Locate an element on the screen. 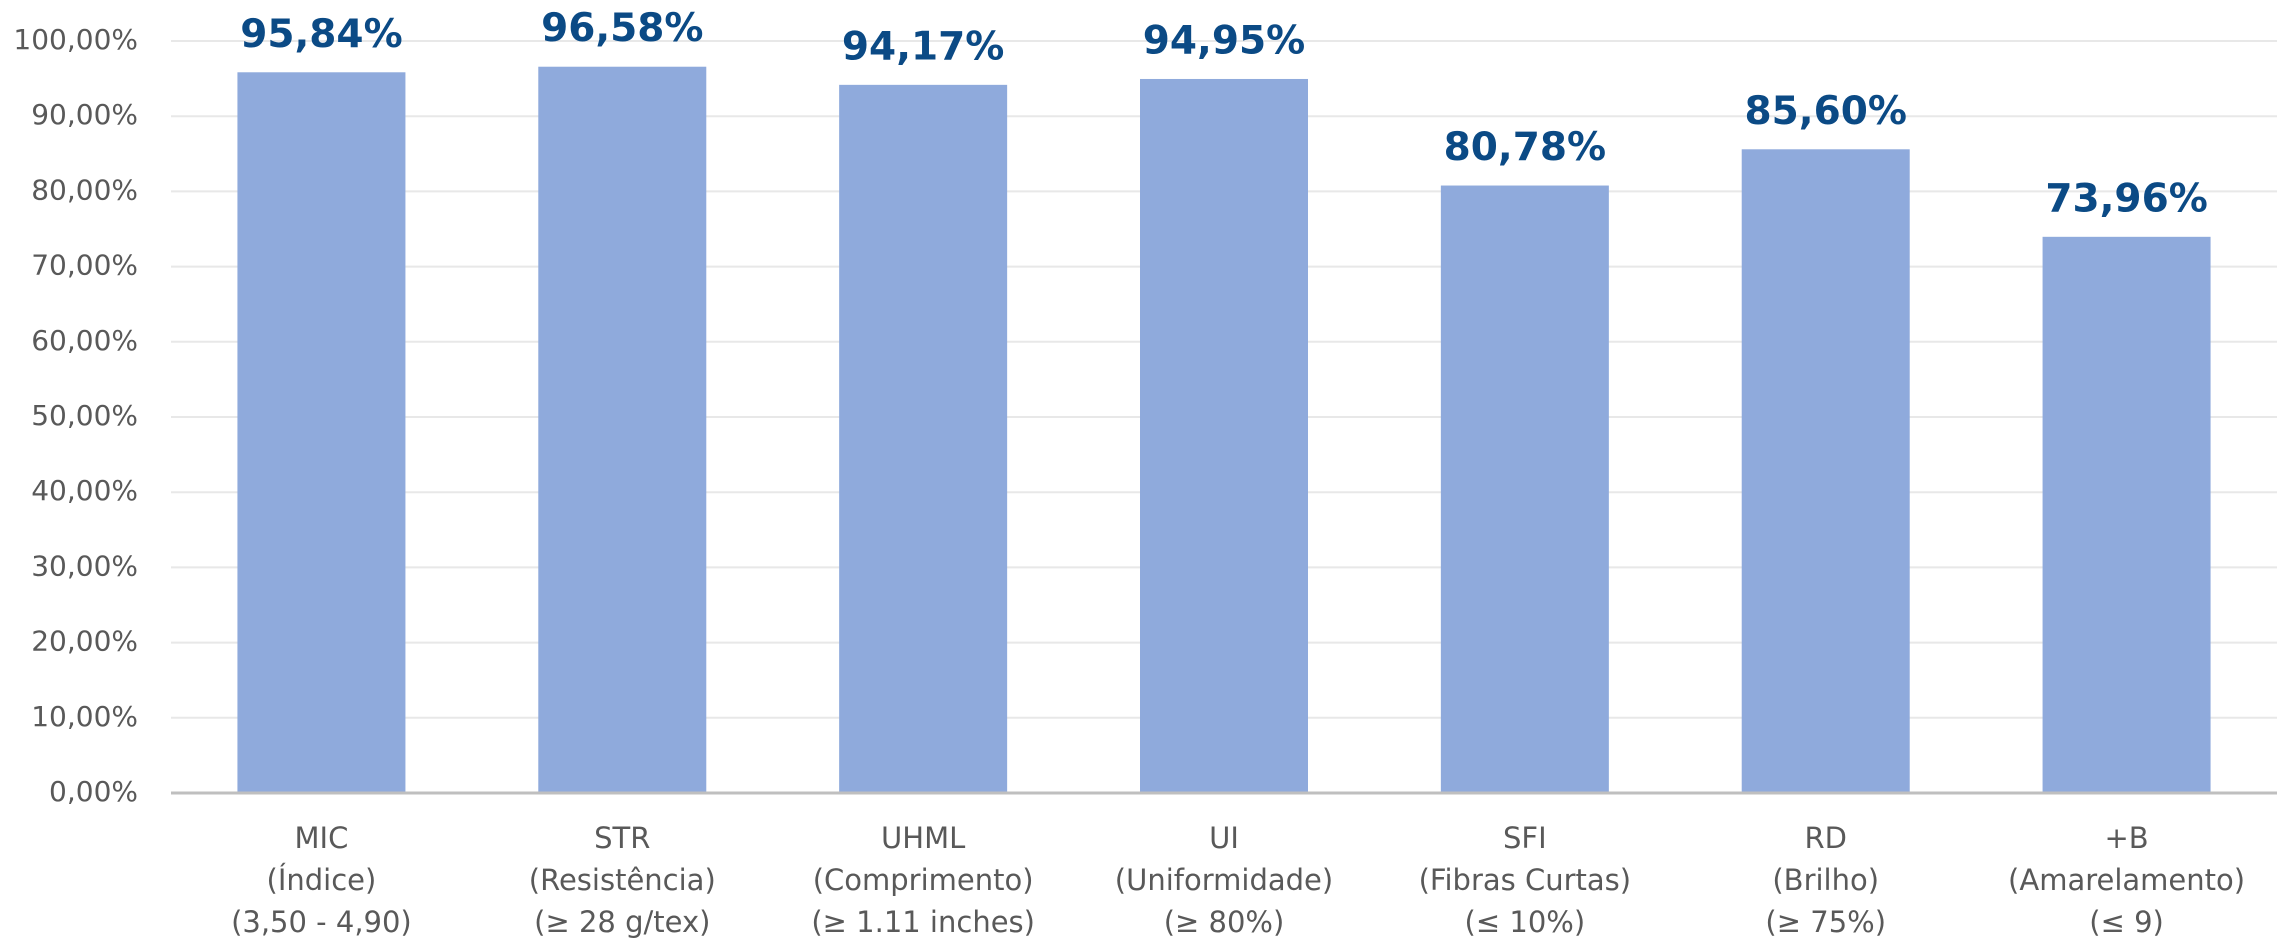 The width and height of the screenshot is (2277, 943). x-tick-label: (Amarelamento) is located at coordinates (2126, 880).